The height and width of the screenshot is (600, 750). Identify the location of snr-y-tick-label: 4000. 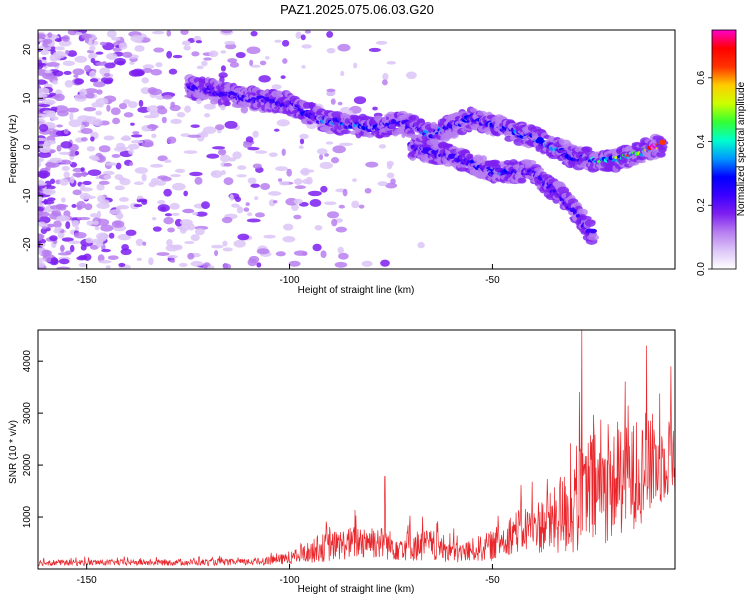
(27, 361).